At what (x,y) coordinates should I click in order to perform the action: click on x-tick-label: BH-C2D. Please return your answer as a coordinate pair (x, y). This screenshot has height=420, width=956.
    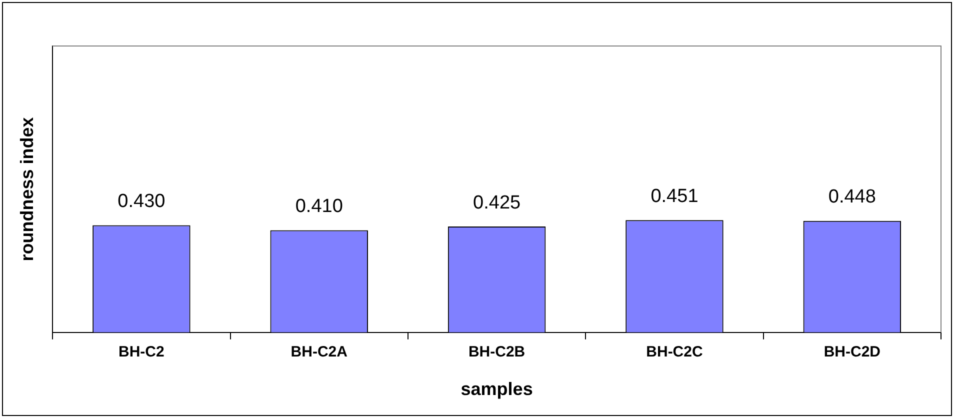
    Looking at the image, I should click on (852, 352).